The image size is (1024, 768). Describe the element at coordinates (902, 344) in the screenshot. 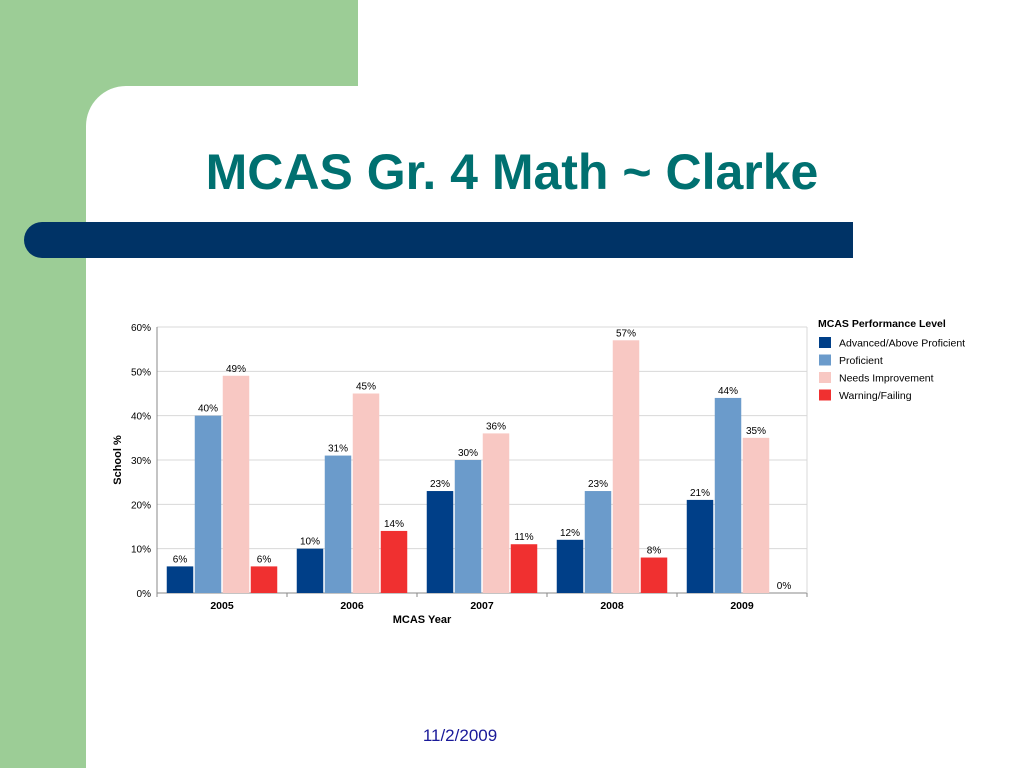

I see `legend-label: Advanced/Above Proficient` at that location.